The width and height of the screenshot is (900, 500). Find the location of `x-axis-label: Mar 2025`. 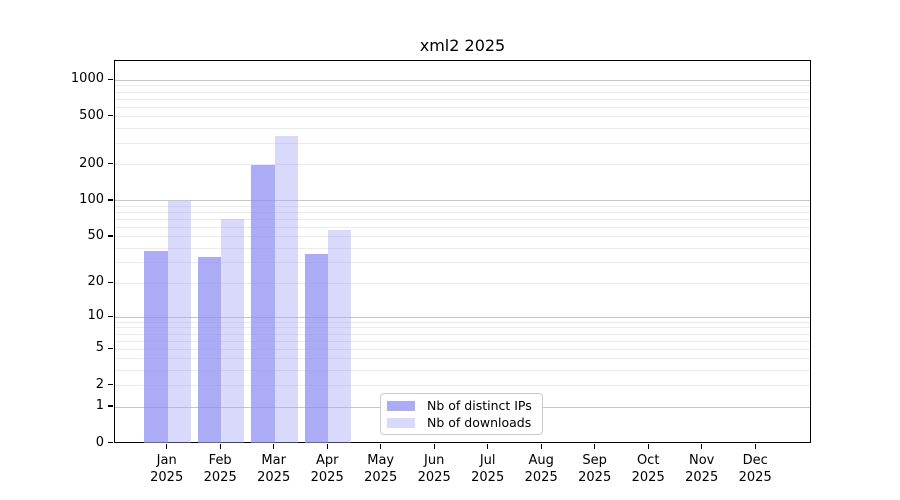

x-axis-label: Mar 2025 is located at coordinates (274, 469).